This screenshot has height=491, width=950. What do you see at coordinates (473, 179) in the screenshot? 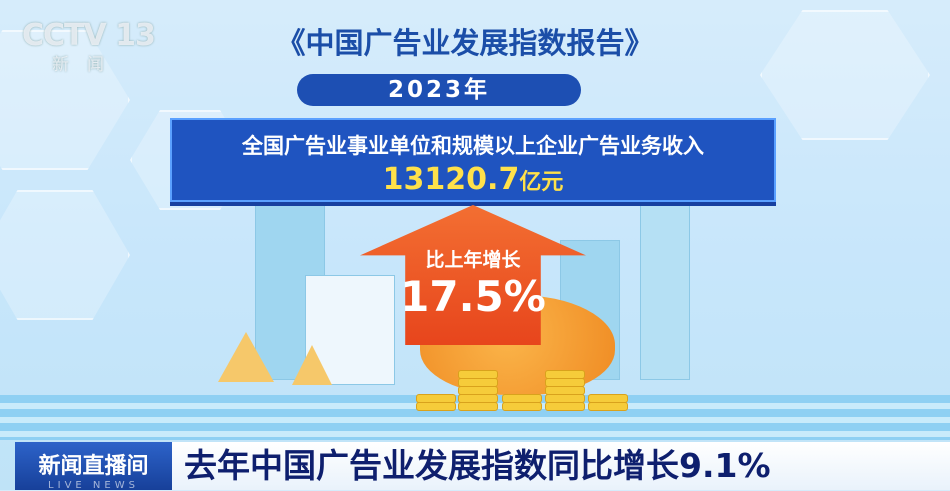
I see `revenue-value: 13120.7亿元` at bounding box center [473, 179].